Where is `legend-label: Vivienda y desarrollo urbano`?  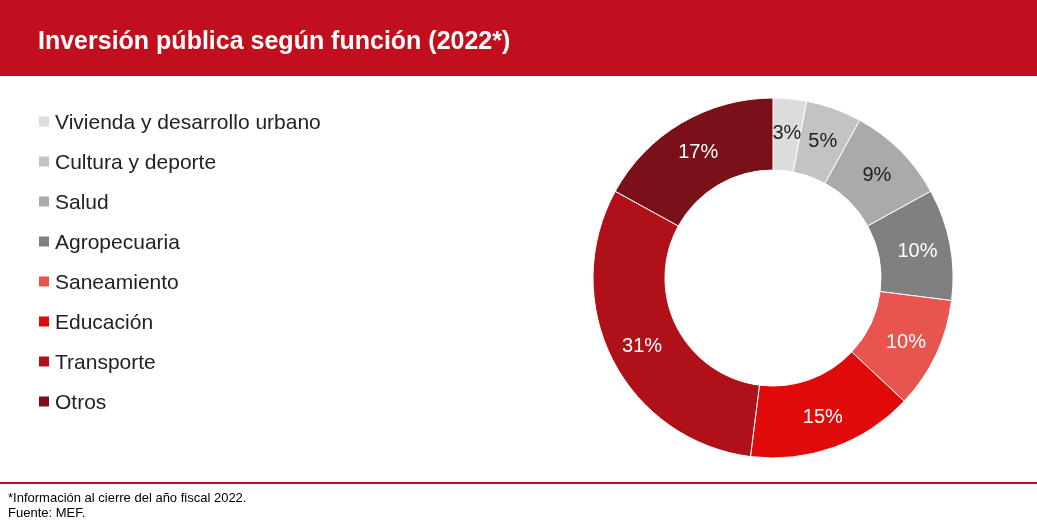
legend-label: Vivienda y desarrollo urbano is located at coordinates (188, 121).